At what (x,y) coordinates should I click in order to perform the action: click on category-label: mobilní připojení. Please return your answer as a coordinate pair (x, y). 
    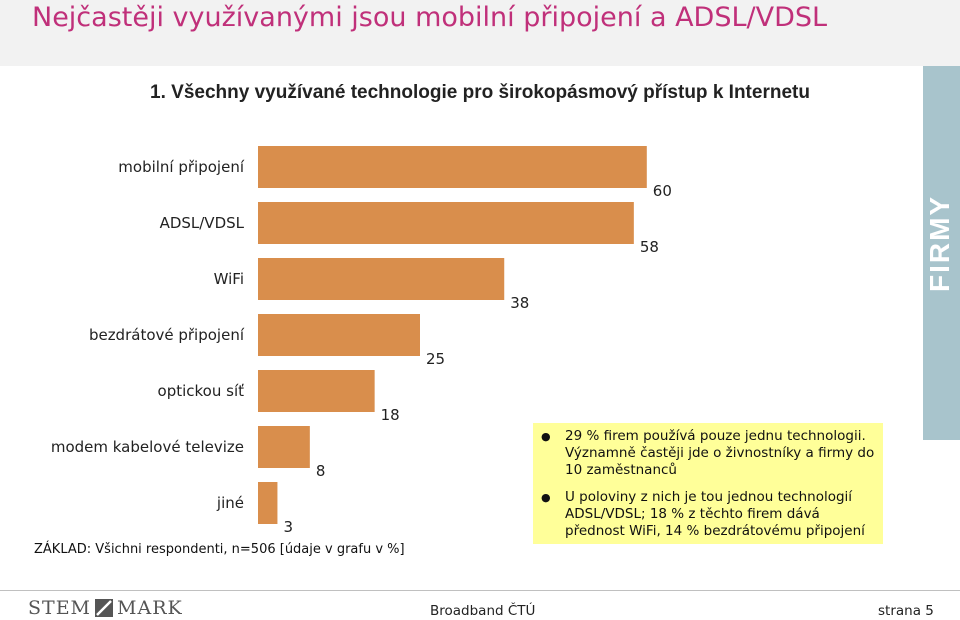
    Looking at the image, I should click on (181, 167).